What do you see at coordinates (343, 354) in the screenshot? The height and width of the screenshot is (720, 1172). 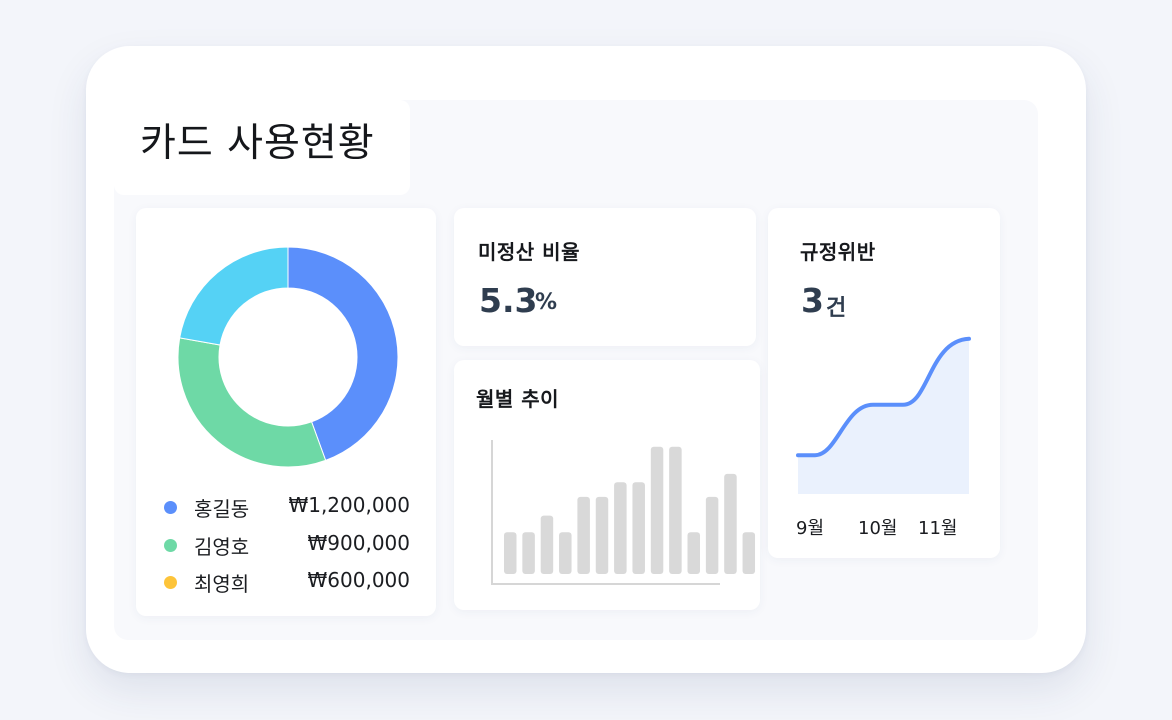 I see `donut-slice-홍길동` at bounding box center [343, 354].